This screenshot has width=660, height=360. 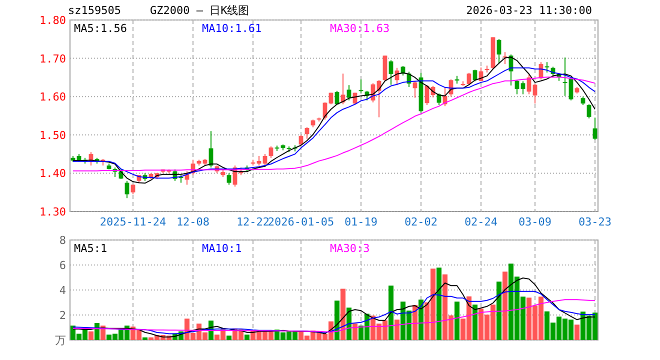 What do you see at coordinates (200, 10) in the screenshot?
I see `chart-title: GZ2000 — 日K线图` at bounding box center [200, 10].